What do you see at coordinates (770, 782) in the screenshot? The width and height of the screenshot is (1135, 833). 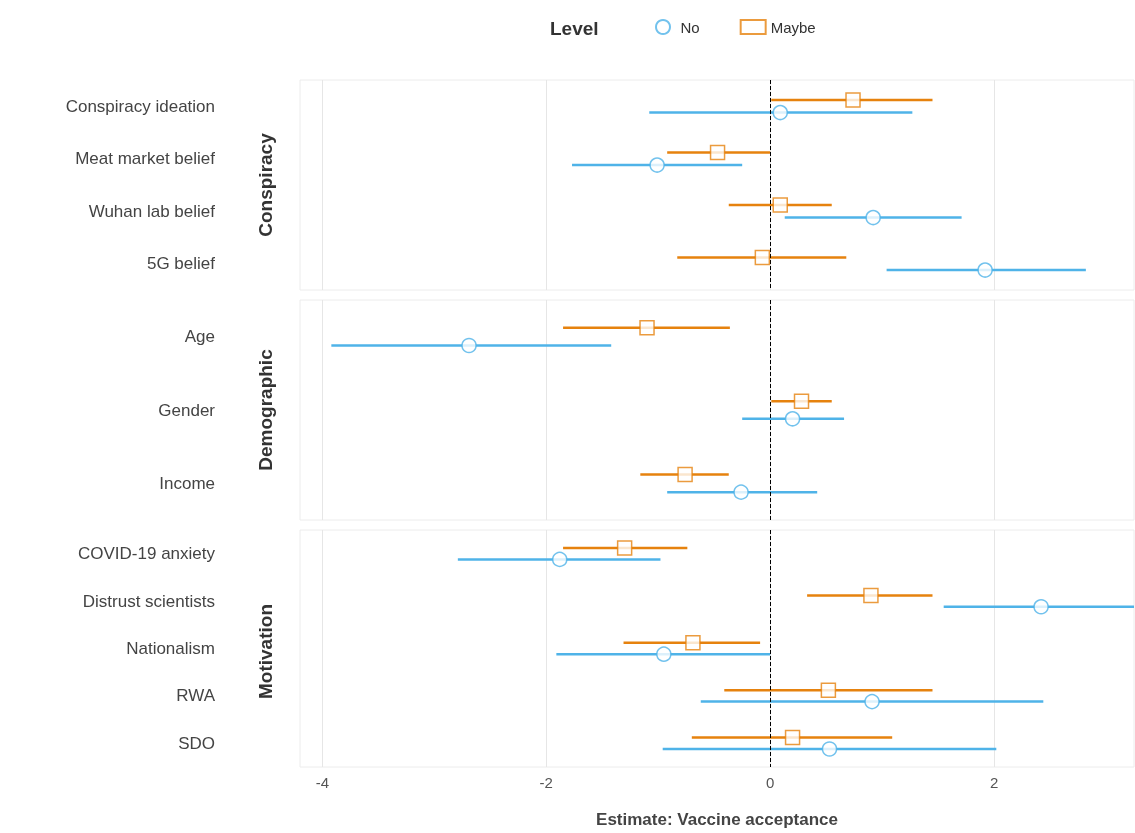 I see `x-tick-label: 0` at bounding box center [770, 782].